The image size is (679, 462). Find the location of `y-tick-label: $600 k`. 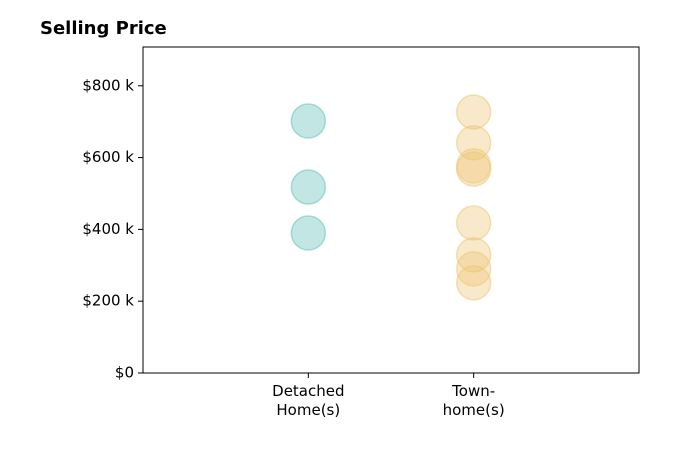

y-tick-label: $600 k is located at coordinates (108, 157).